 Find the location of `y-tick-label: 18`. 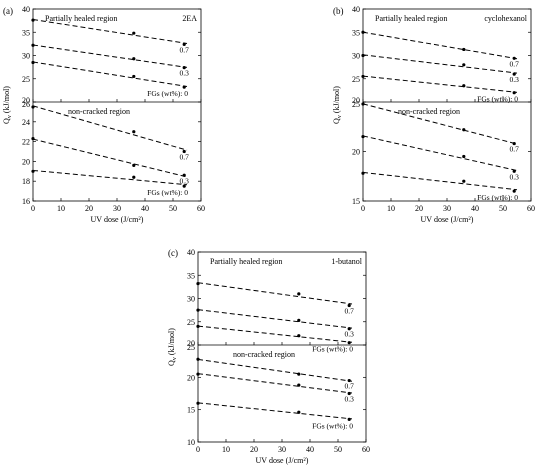

y-tick-label: 18 is located at coordinates (26, 181).